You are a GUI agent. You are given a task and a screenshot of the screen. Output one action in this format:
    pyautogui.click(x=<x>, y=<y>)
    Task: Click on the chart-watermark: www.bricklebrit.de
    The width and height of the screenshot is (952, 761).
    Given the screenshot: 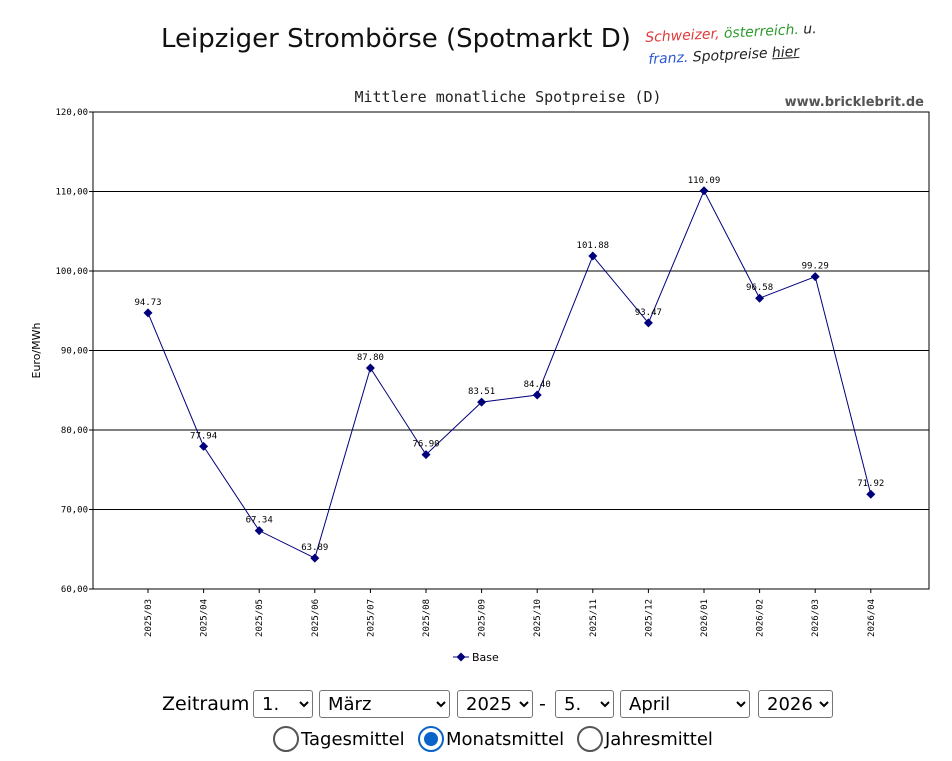 What is the action you would take?
    pyautogui.click(x=855, y=102)
    